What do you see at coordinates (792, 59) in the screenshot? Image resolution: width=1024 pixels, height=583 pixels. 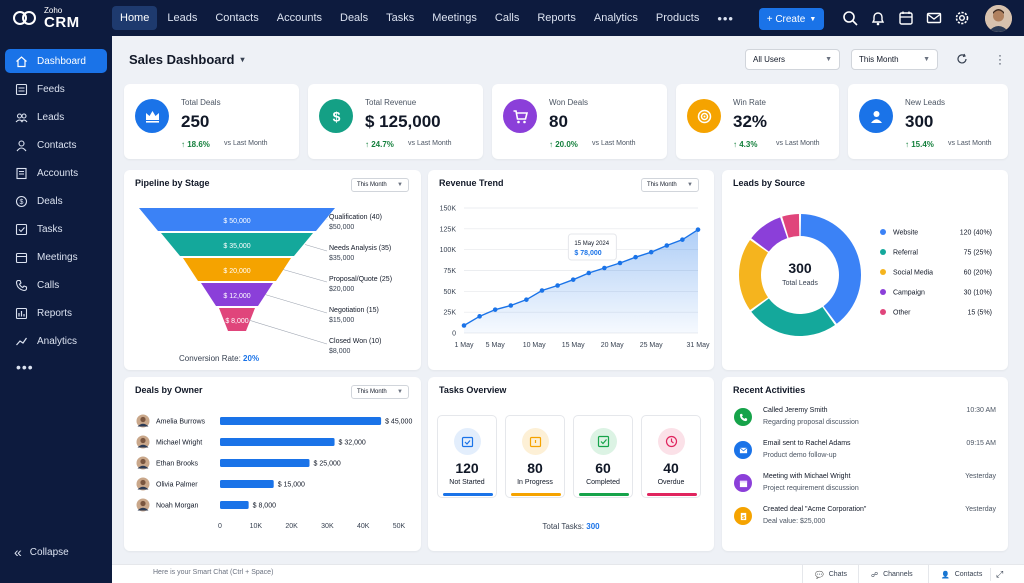 I see `user-filter-select: All Users ▼` at bounding box center [792, 59].